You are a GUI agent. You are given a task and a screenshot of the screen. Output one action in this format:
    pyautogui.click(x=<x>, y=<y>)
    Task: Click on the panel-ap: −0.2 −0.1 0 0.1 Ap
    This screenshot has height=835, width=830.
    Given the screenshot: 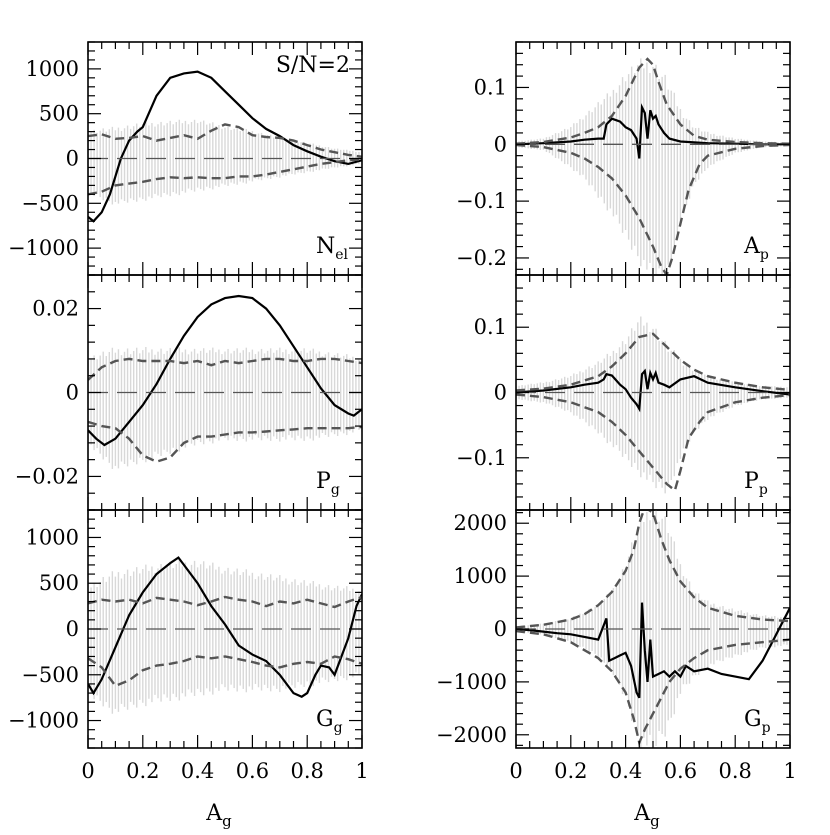 What is the action you would take?
    pyautogui.click(x=623, y=158)
    